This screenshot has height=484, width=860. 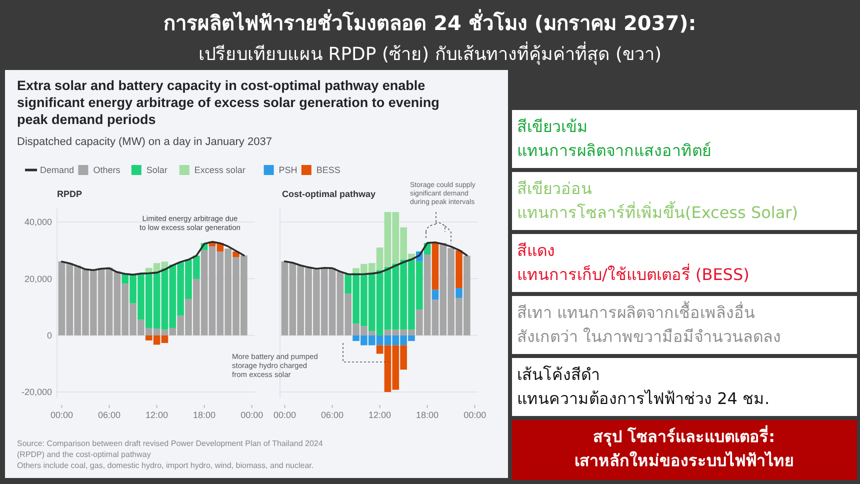 What do you see at coordinates (633, 262) in the screenshot?
I see `text: สีแดง แทนการเก็บ/ใช้แบตเตอรี่ (BESS)` at bounding box center [633, 262].